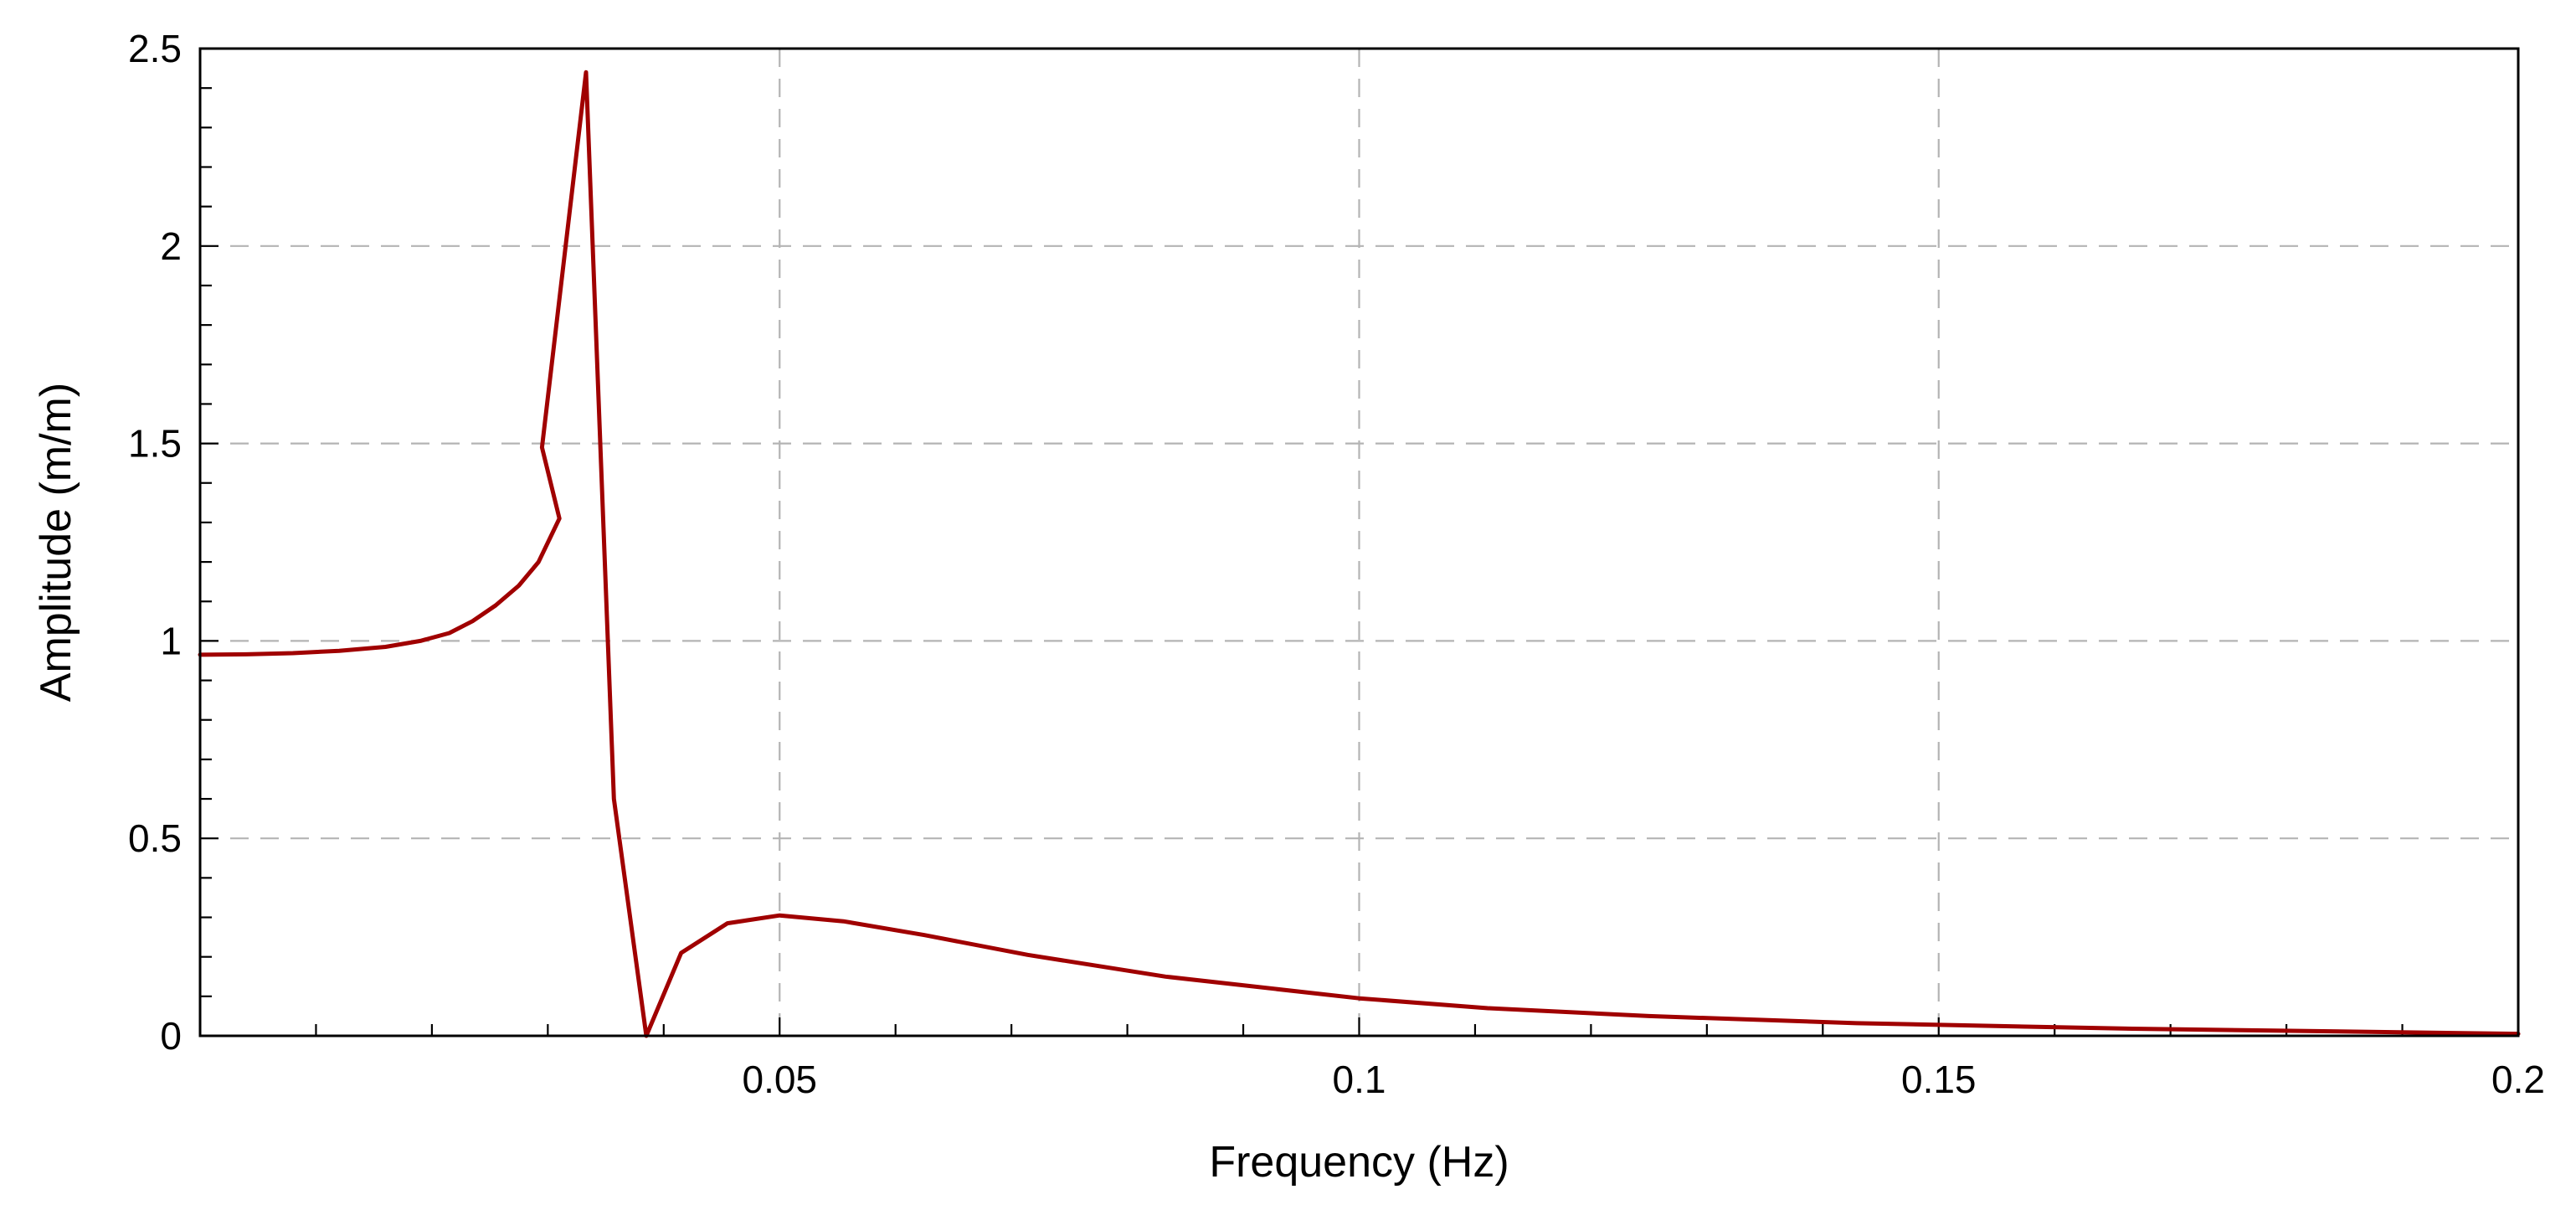  What do you see at coordinates (1939, 1079) in the screenshot?
I see `x-tick-label: 0.15` at bounding box center [1939, 1079].